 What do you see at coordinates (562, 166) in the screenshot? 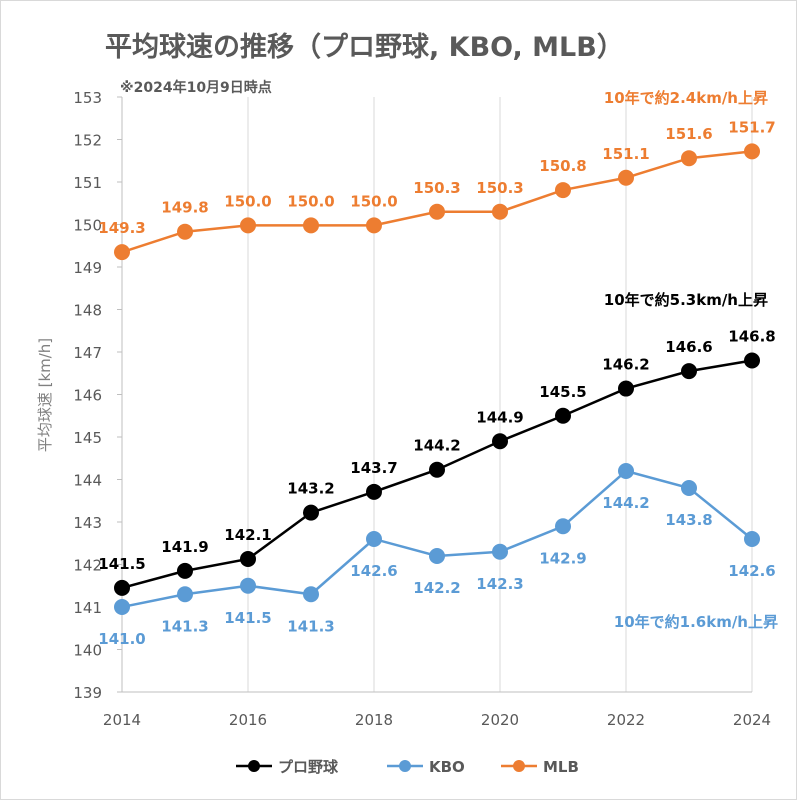
I see `data-label: 150.8` at bounding box center [562, 166].